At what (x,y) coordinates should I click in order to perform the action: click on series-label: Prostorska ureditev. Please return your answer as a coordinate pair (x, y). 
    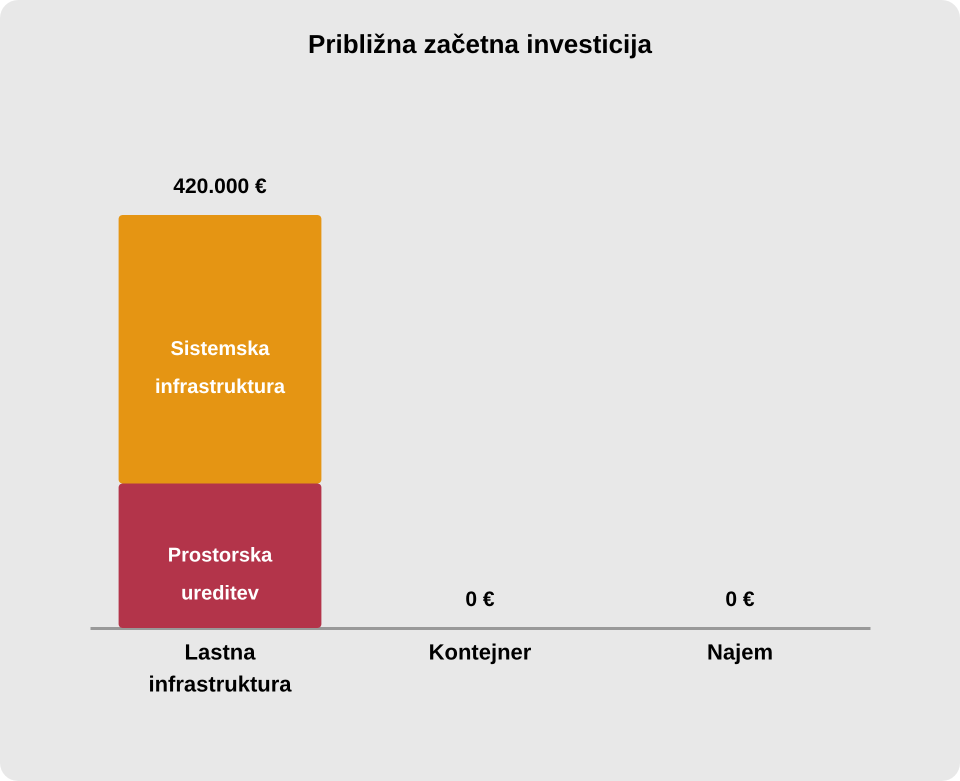
    Looking at the image, I should click on (221, 574).